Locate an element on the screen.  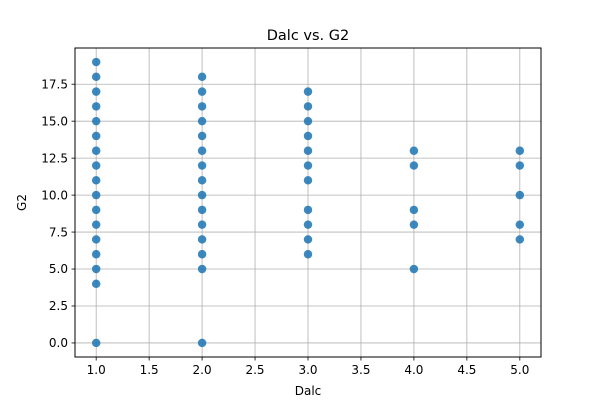
x-tick-label: 2.5 is located at coordinates (254, 370).